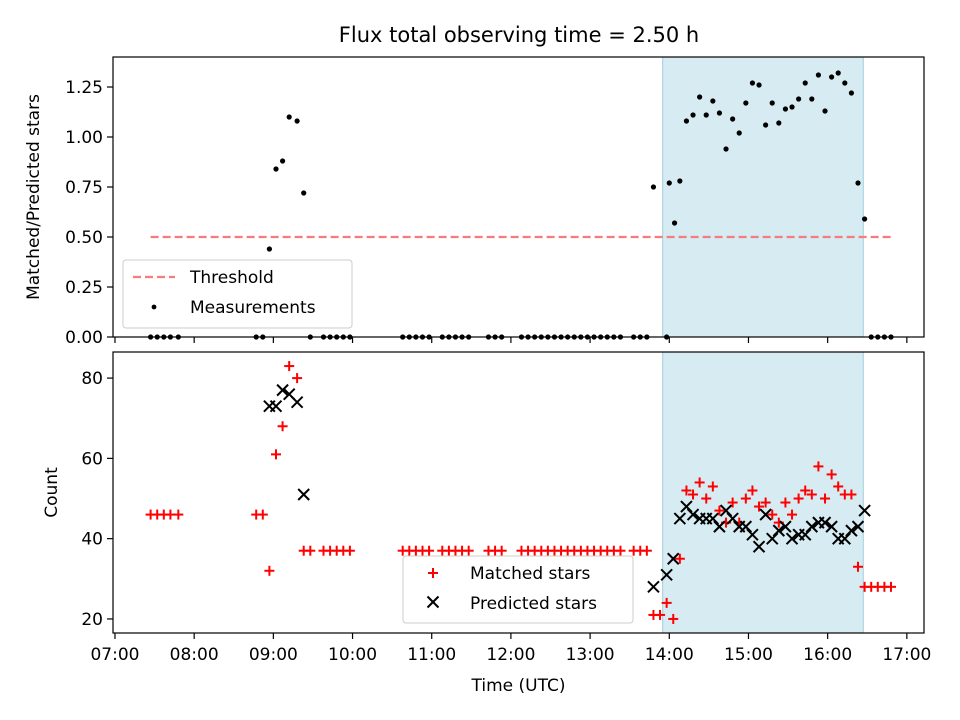 The width and height of the screenshot is (960, 720). What do you see at coordinates (763, 492) in the screenshot?
I see `bottom-shaded-region` at bounding box center [763, 492].